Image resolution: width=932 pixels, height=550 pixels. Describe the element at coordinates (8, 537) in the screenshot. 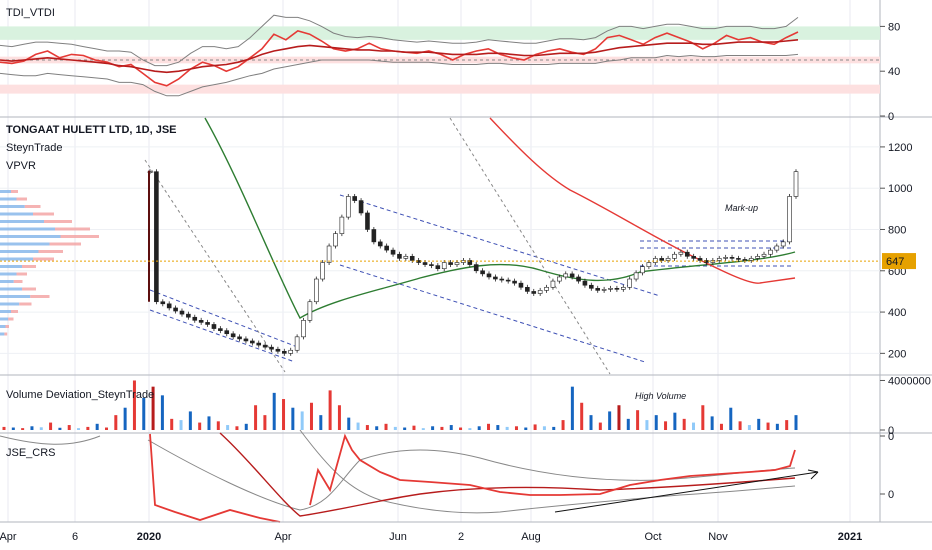

I see `x-tick-label: Apr` at that location.